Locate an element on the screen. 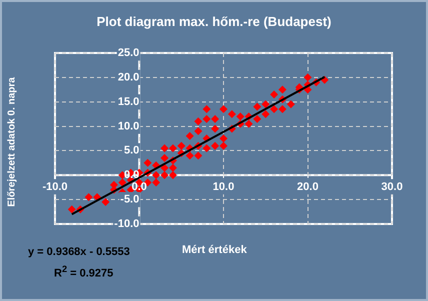  x-tick-label: -10.0 is located at coordinates (55, 186).